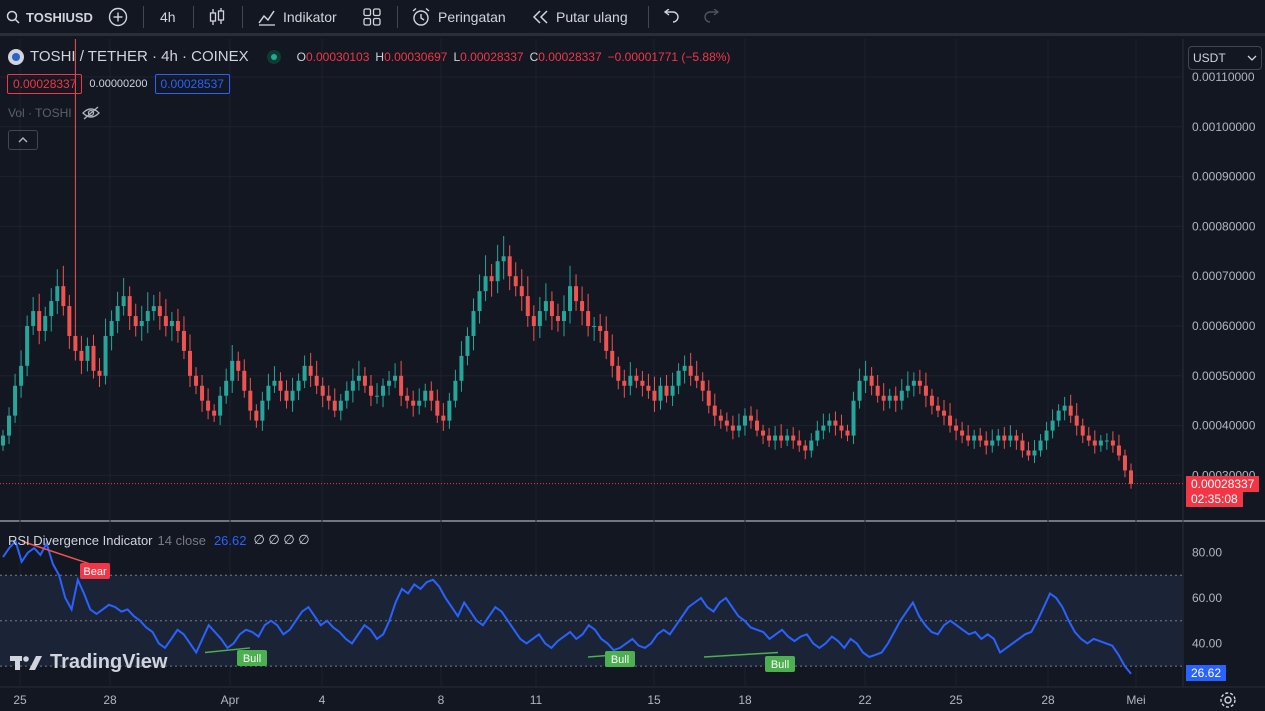 The image size is (1265, 711). I want to click on bull-label: Bull, so click(780, 665).